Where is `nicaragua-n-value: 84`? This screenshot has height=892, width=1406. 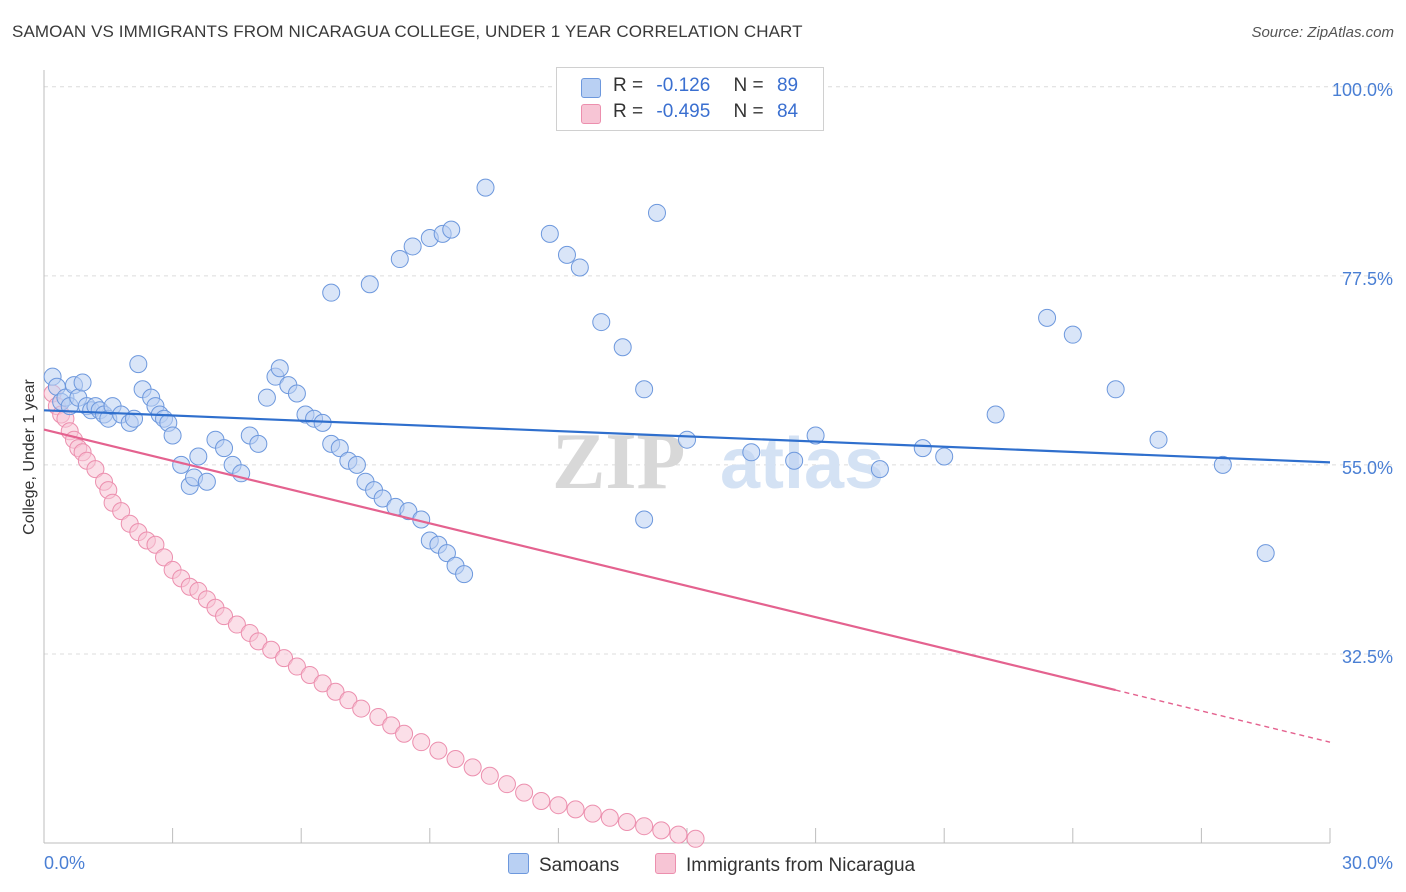 nicaragua-n-value: 84 is located at coordinates (787, 111).